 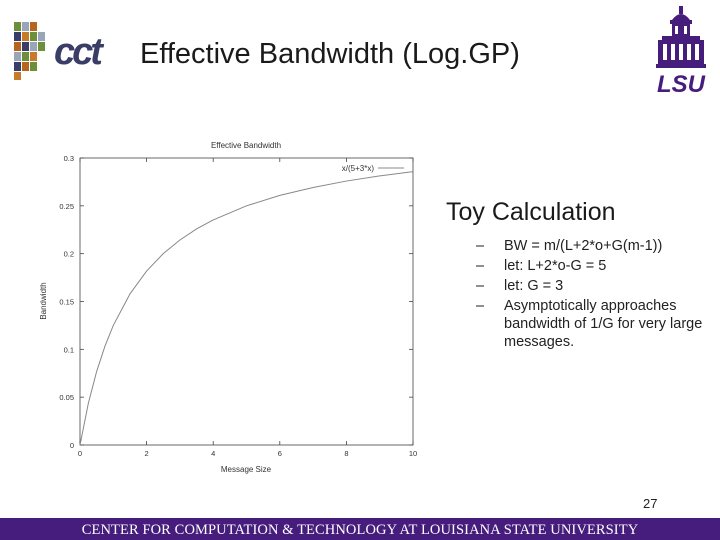 What do you see at coordinates (69, 158) in the screenshot?
I see `y-tick-label: 0.3` at bounding box center [69, 158].